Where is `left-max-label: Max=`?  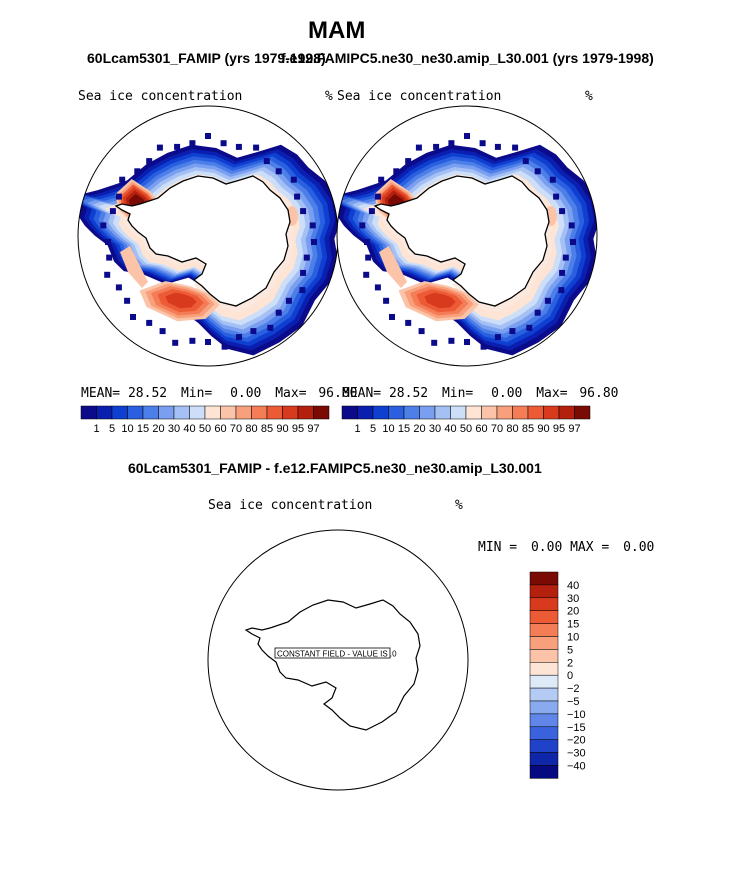 left-max-label: Max= is located at coordinates (291, 393).